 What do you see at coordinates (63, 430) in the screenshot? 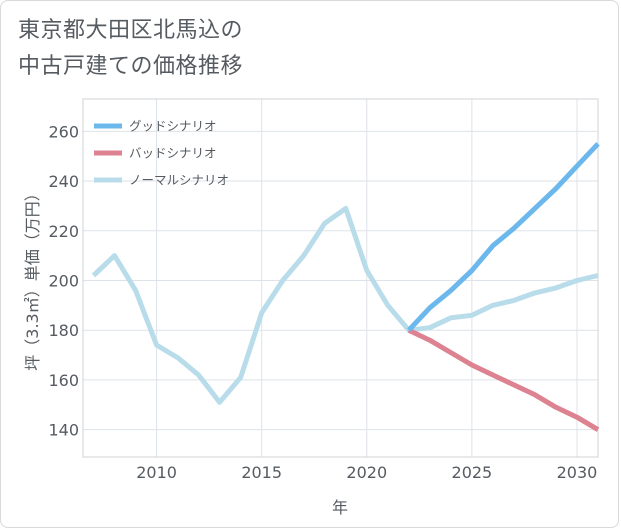
I see `y-tick-label: 140` at bounding box center [63, 430].